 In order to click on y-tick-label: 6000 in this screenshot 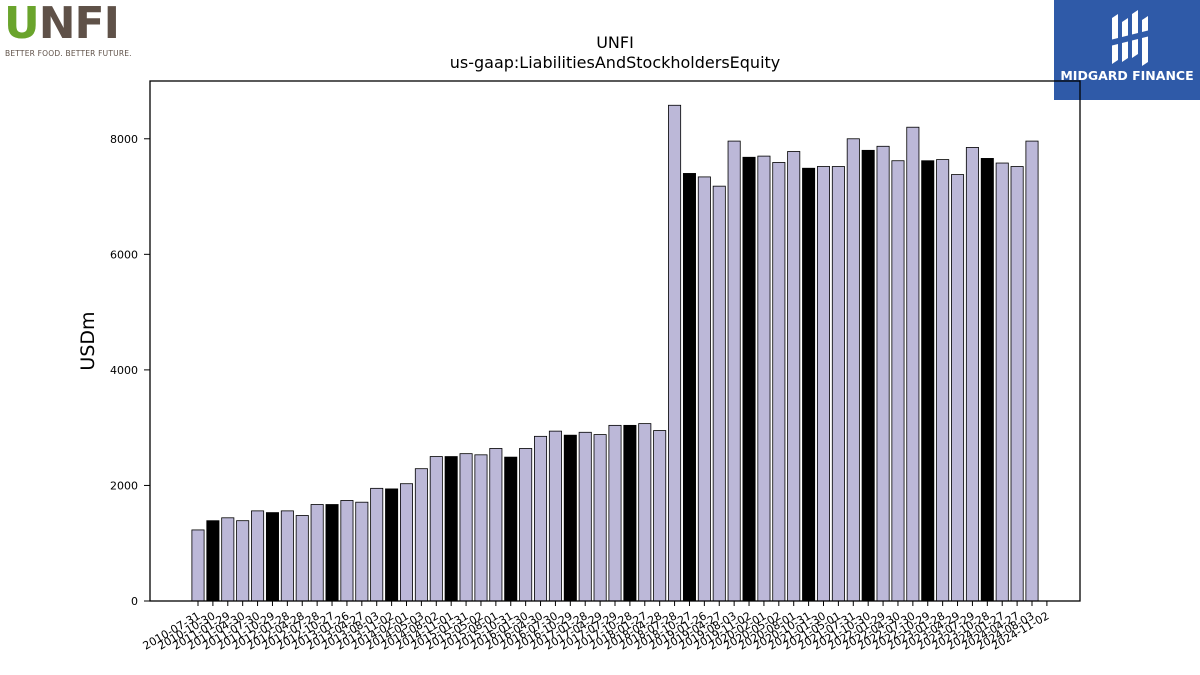, I will do `click(124, 254)`.